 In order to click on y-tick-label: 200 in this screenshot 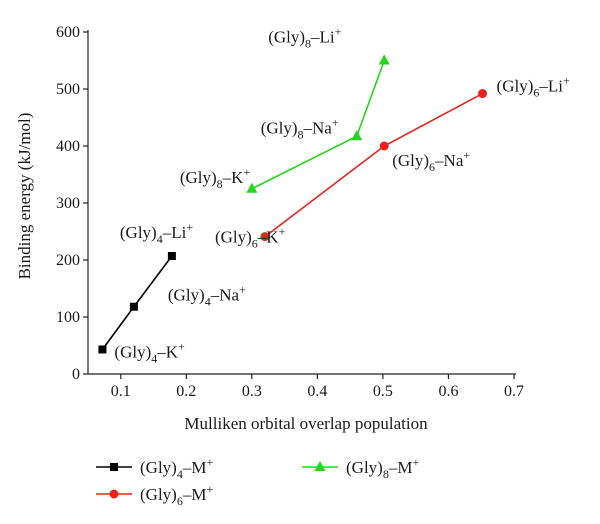, I will do `click(68, 260)`.